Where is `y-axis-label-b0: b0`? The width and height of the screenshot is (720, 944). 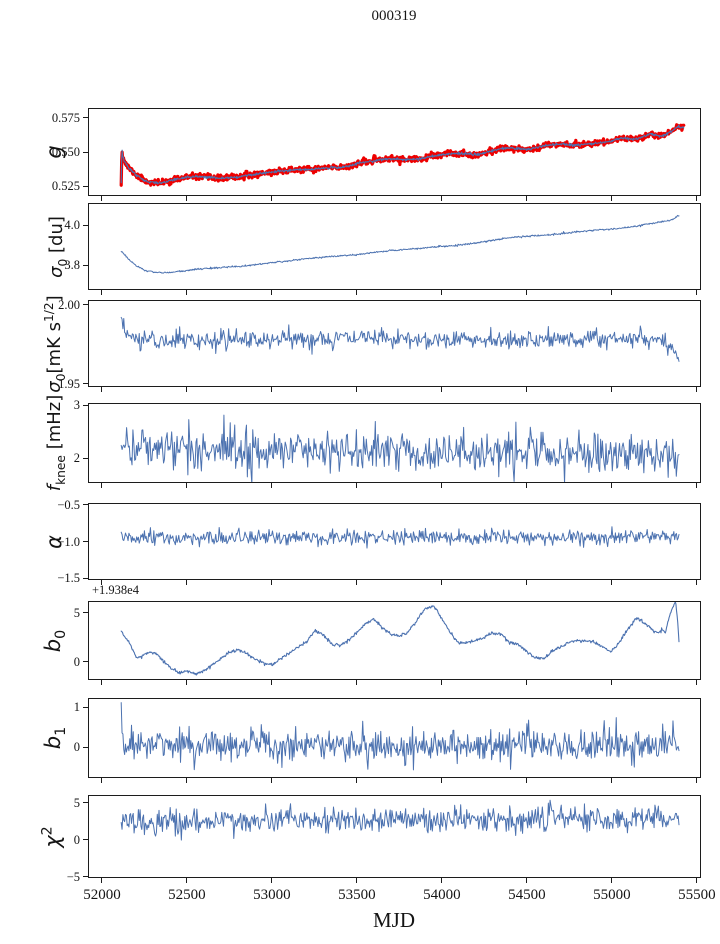 y-axis-label-b0: b0 is located at coordinates (55, 640).